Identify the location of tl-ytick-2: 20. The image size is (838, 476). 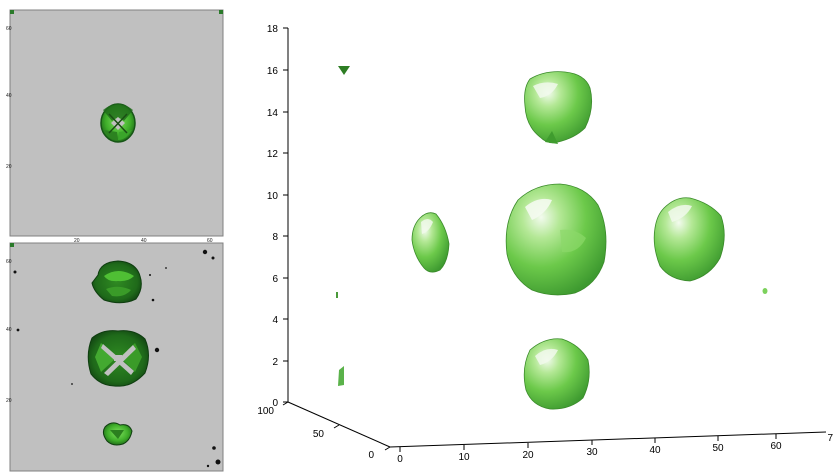
(9, 167).